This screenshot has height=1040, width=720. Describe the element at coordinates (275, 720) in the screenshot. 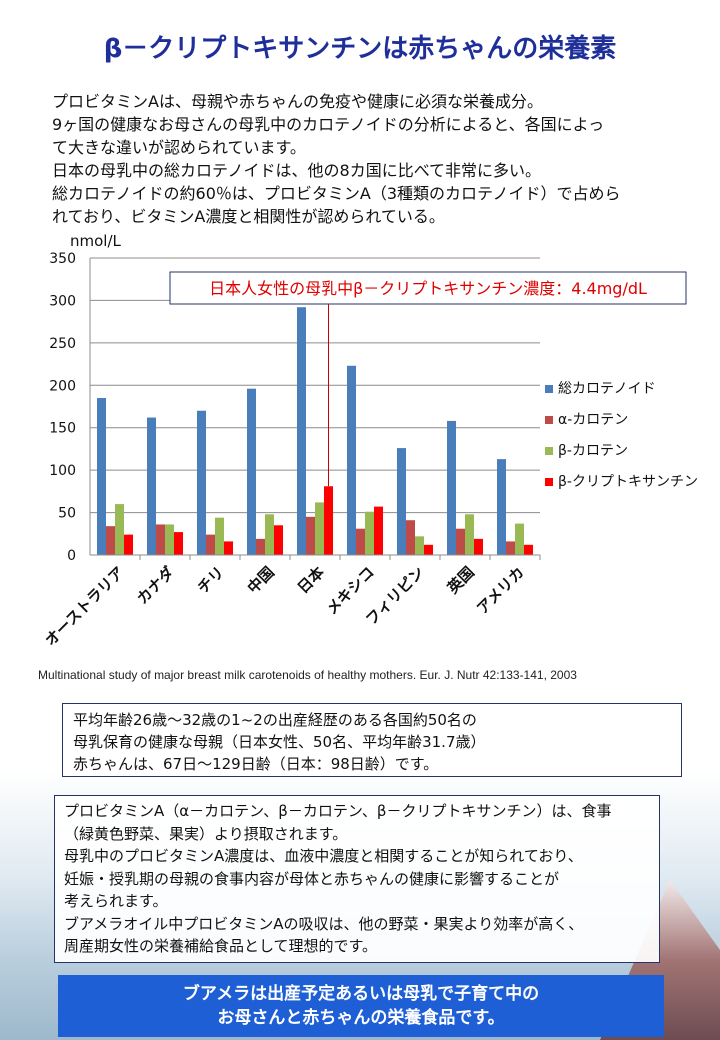

I see `box1-line: 平均年齢26歳～32歳の1~2の出産経歴のある各国約50名の` at that location.